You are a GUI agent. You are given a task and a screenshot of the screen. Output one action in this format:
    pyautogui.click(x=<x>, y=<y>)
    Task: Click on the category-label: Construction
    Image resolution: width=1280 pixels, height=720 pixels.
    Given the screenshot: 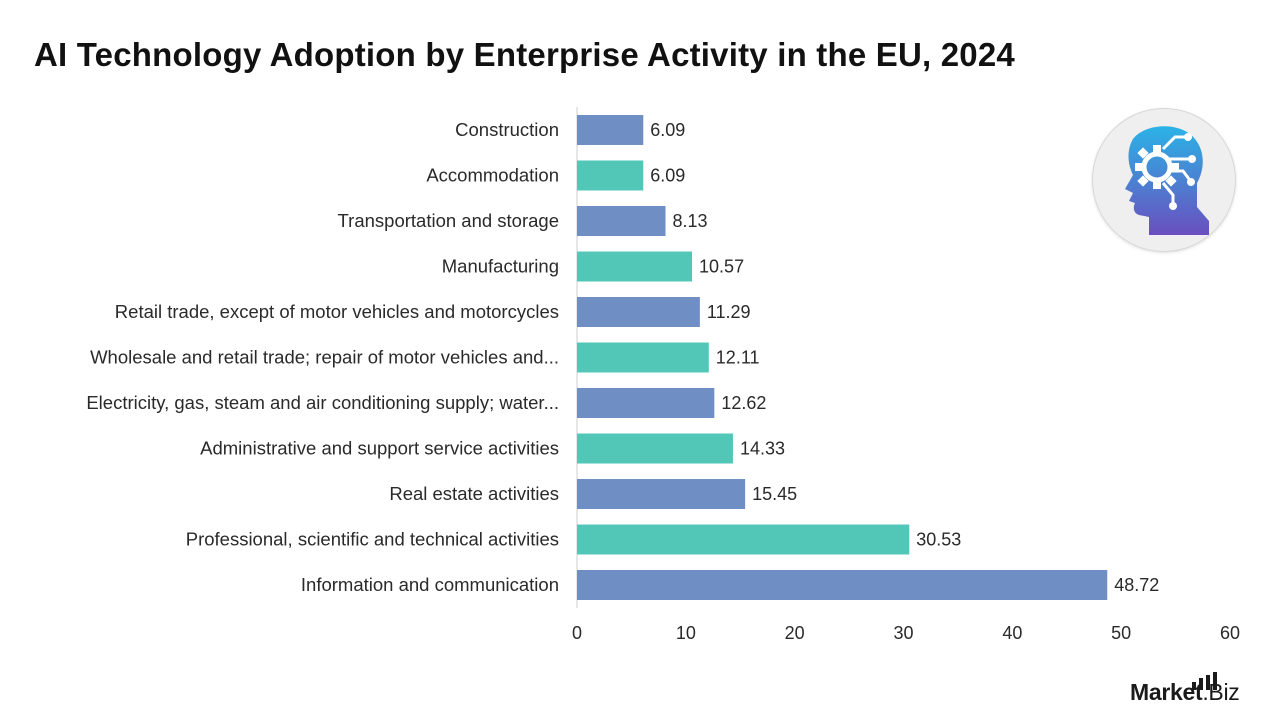 What is the action you would take?
    pyautogui.click(x=507, y=129)
    